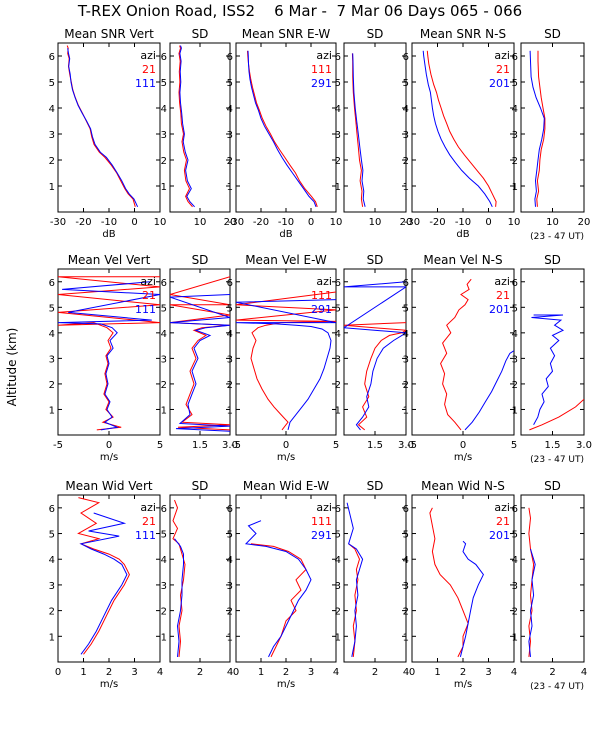  Describe the element at coordinates (437, 222) in the screenshot. I see `x-tick-label: -20` at that location.